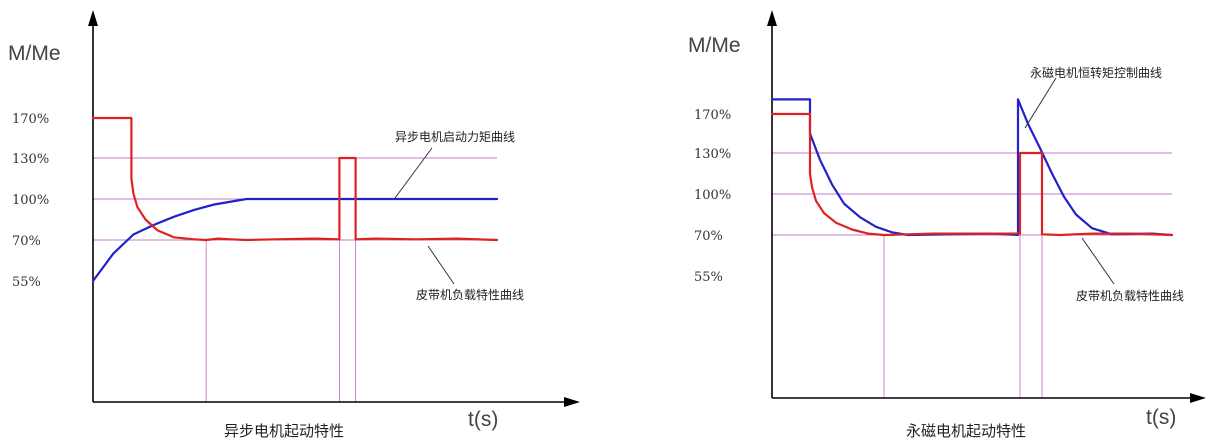 The height and width of the screenshot is (441, 1222). Describe the element at coordinates (966, 431) in the screenshot. I see `chart-title: 永磁电机起动特性` at that location.